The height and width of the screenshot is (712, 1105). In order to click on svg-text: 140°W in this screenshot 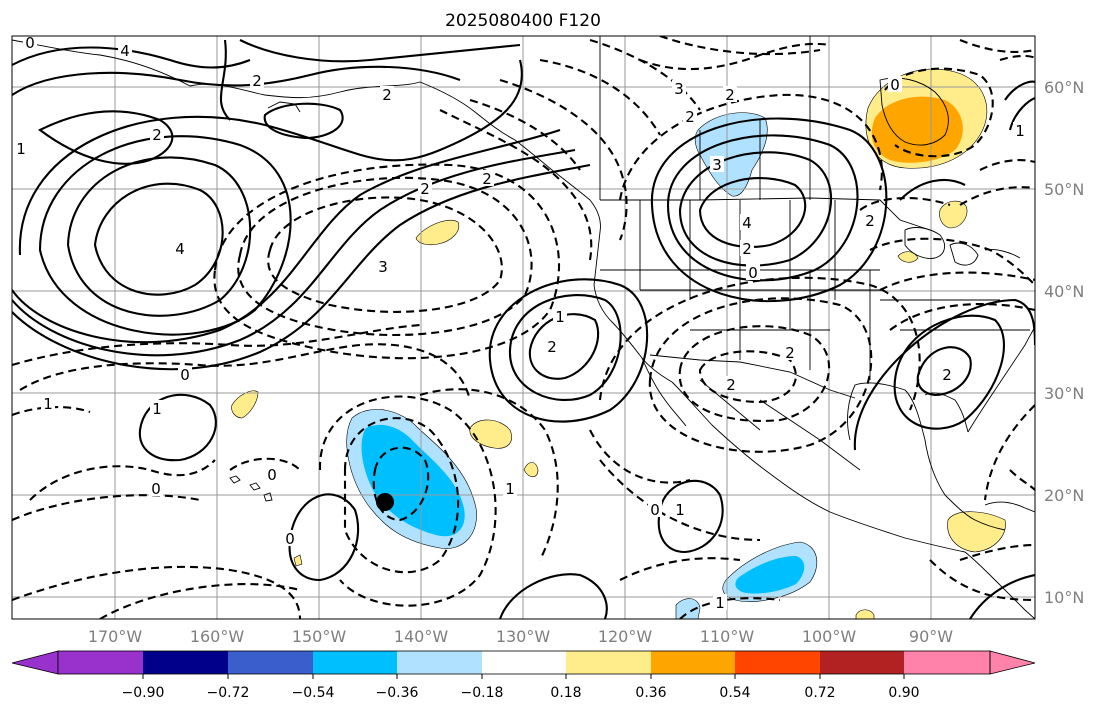, I will do `click(421, 636)`.